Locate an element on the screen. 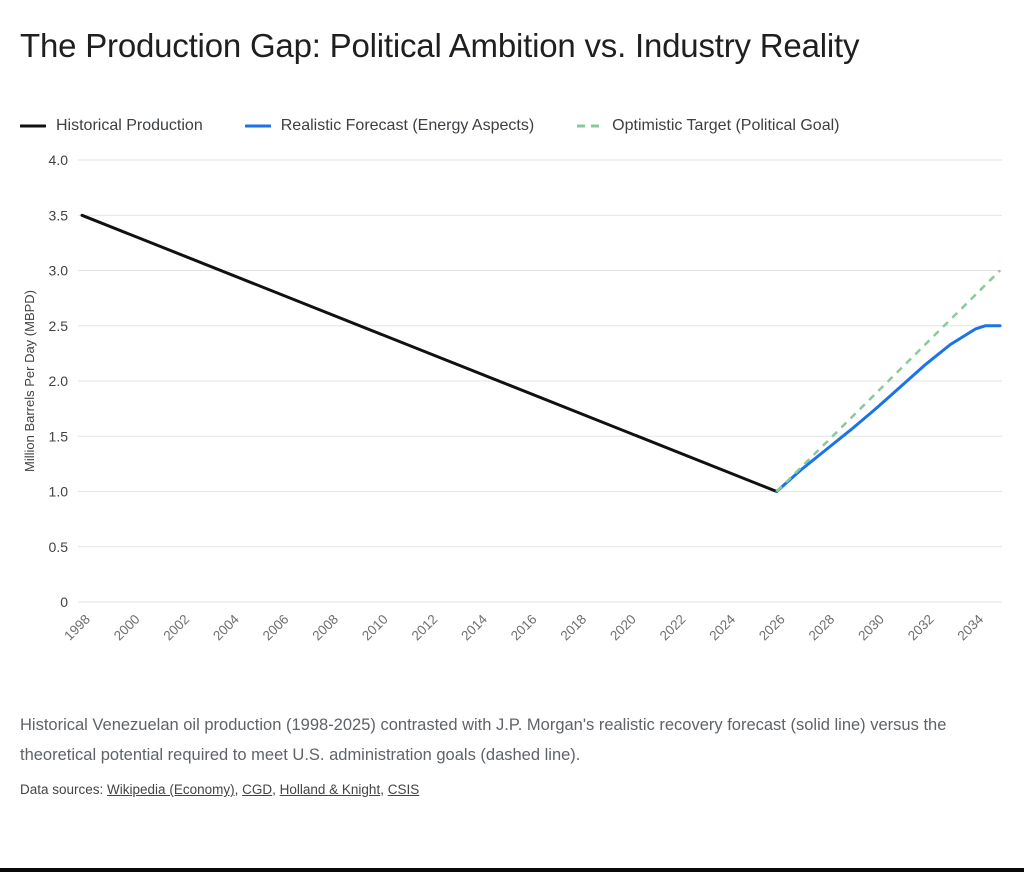 Image resolution: width=1024 pixels, height=872 pixels. source-link: CSIS is located at coordinates (403, 789).